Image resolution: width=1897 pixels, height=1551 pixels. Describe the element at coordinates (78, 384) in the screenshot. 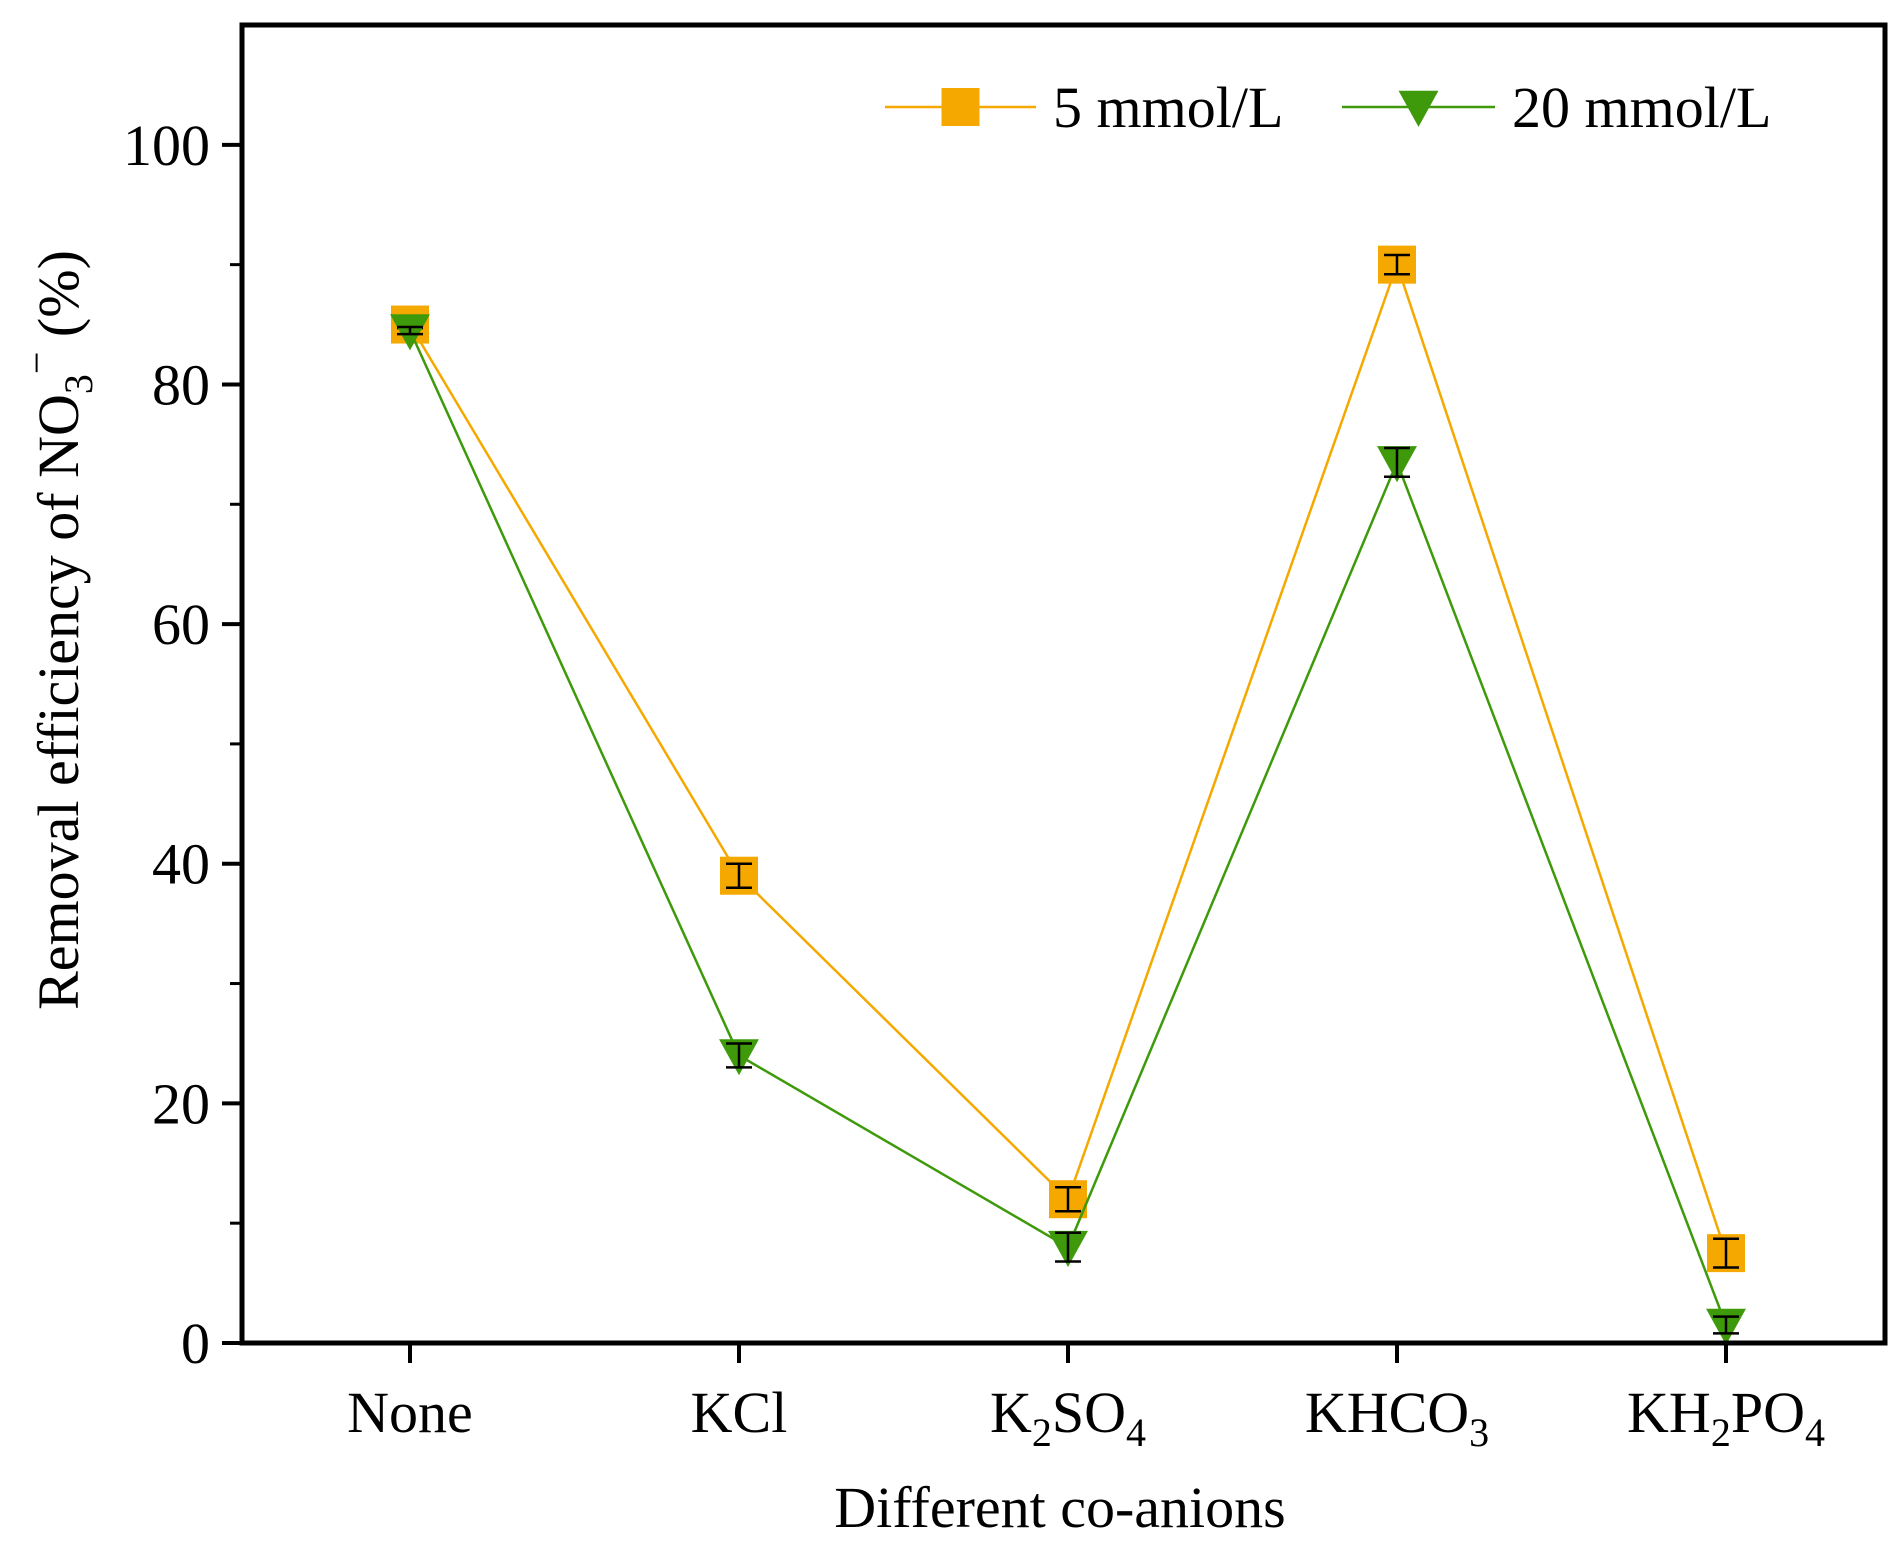

I see `y-axis-title-subscript: 3` at that location.